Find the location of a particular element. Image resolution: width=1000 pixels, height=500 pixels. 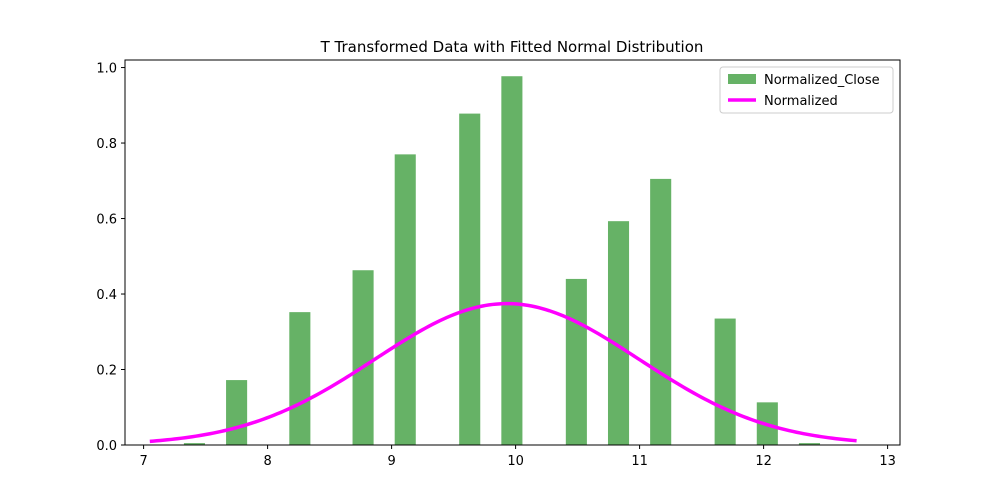

y-tick-label-2: 0.4 is located at coordinates (106, 295).